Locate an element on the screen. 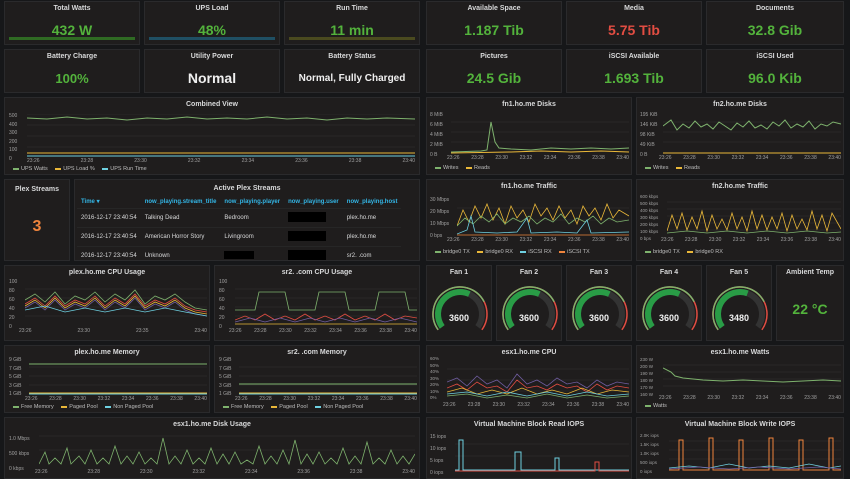 This screenshot has width=850, height=479. tick-label: 40% is located at coordinates (435, 371).